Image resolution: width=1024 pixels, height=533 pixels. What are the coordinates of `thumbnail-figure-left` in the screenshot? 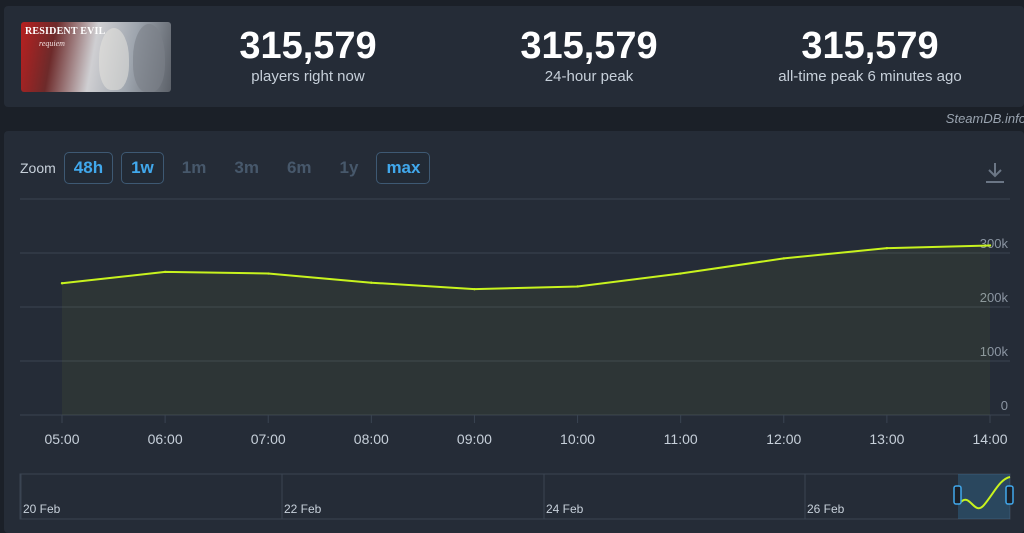 It's located at (114, 59).